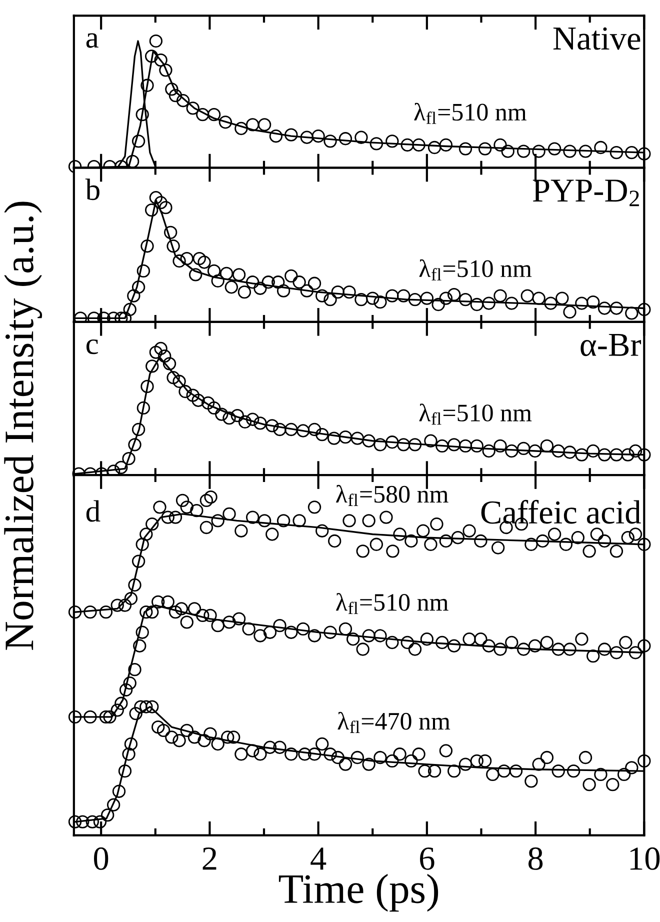 The width and height of the screenshot is (660, 922). I want to click on annotation: b, so click(92, 189).